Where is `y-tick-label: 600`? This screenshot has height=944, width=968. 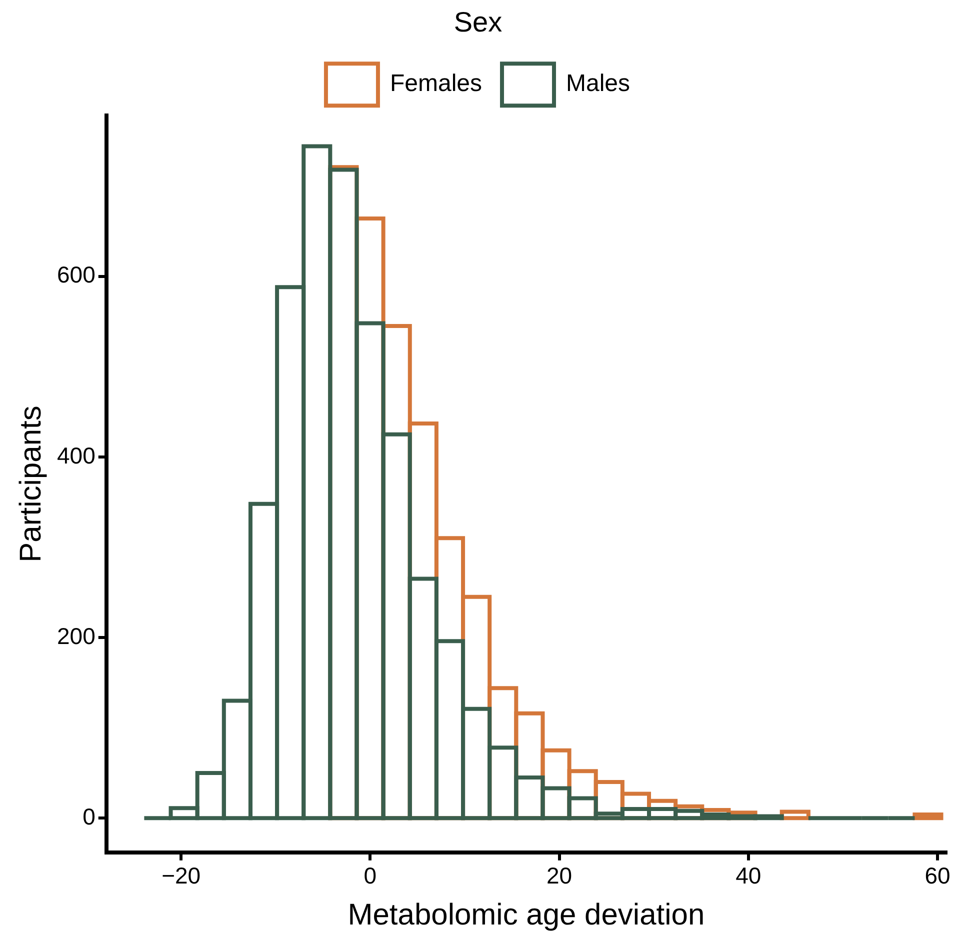 y-tick-label: 600 is located at coordinates (76, 275).